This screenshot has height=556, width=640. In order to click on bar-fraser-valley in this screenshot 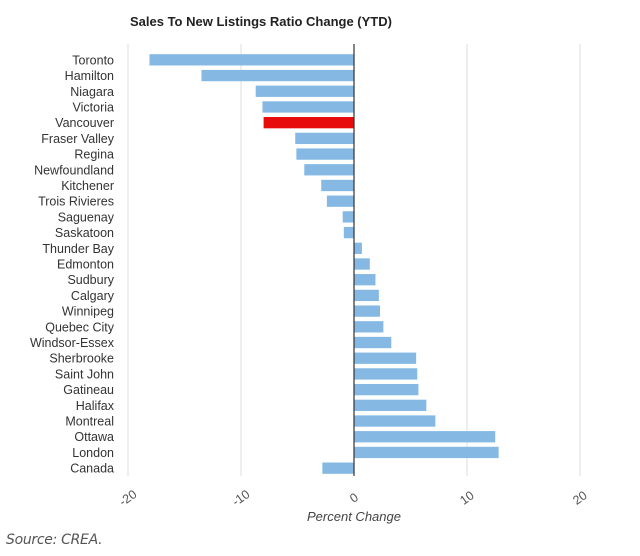, I will do `click(324, 138)`.